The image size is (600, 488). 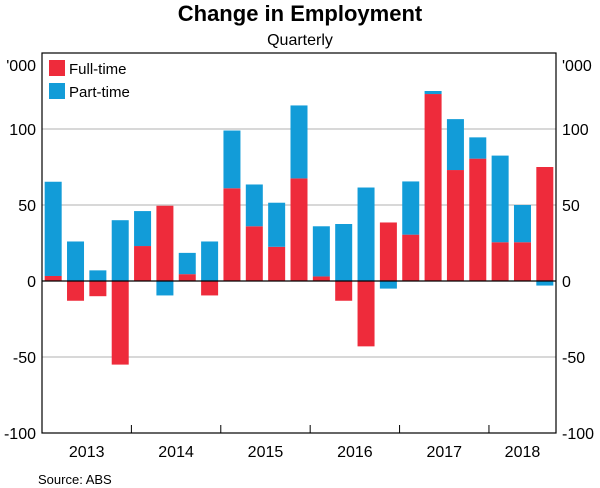 I want to click on bar-full-time-2017-q2, so click(x=433, y=187).